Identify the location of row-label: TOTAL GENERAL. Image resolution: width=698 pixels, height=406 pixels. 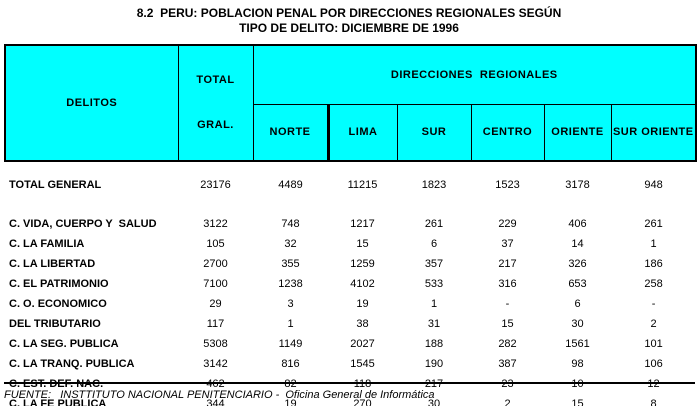
(55, 185).